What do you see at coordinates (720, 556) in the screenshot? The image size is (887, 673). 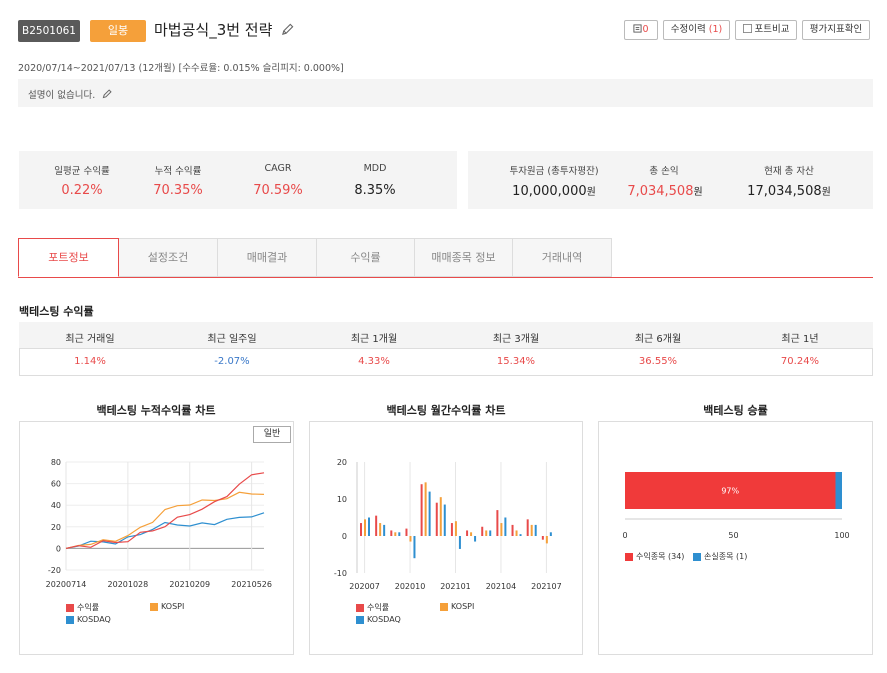 I see `legend-item-loss: 손실종목 (1)` at bounding box center [720, 556].